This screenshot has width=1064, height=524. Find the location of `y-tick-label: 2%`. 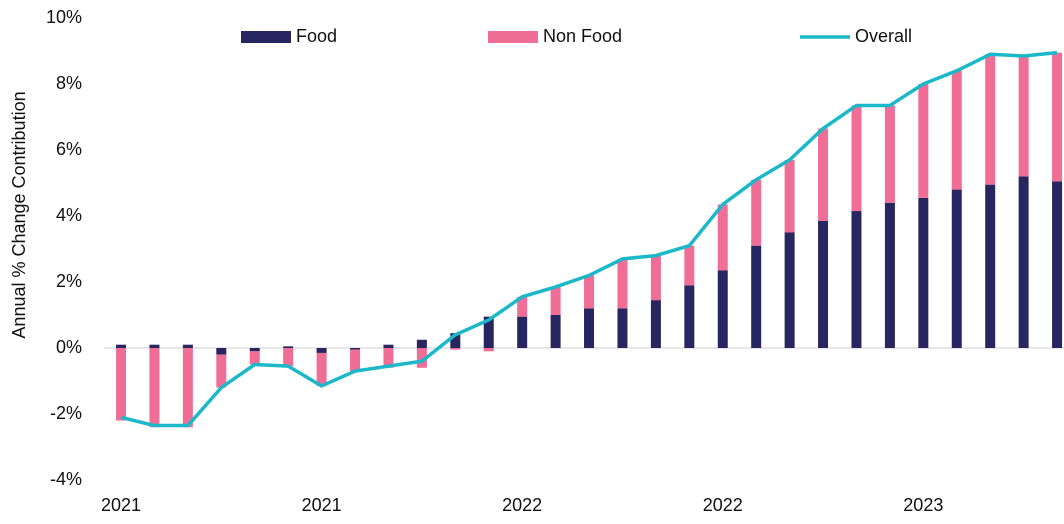

y-tick-label: 2% is located at coordinates (69, 281).